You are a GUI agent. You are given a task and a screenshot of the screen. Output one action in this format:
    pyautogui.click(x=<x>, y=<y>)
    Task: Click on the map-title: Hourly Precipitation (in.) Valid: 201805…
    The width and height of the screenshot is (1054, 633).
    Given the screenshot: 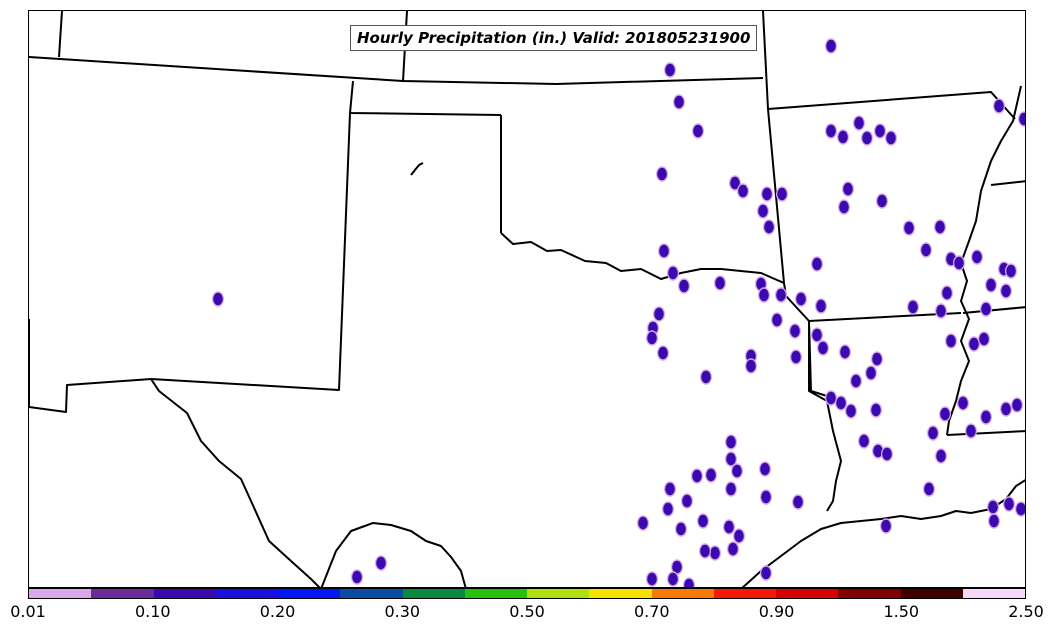 What is the action you would take?
    pyautogui.click(x=554, y=38)
    